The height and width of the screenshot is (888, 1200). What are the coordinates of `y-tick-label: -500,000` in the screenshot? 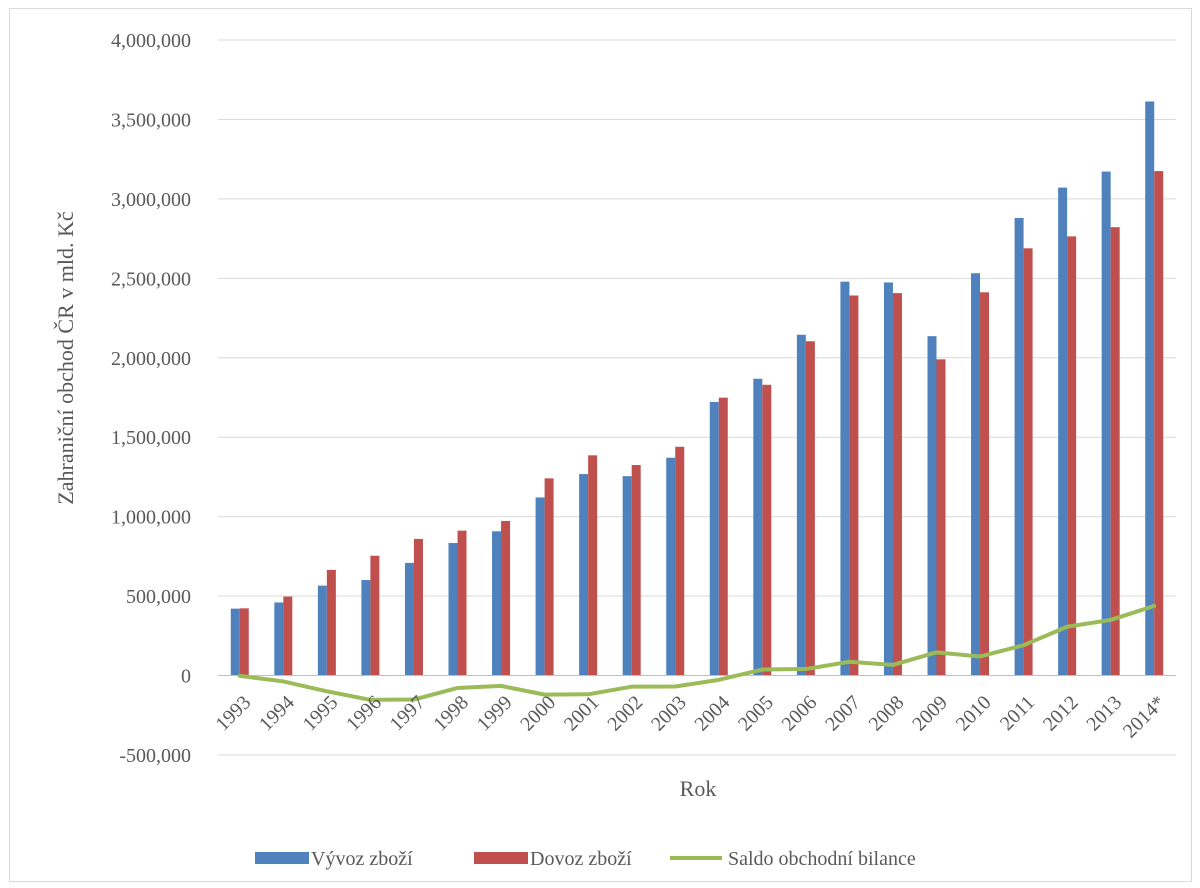 It's located at (155, 756).